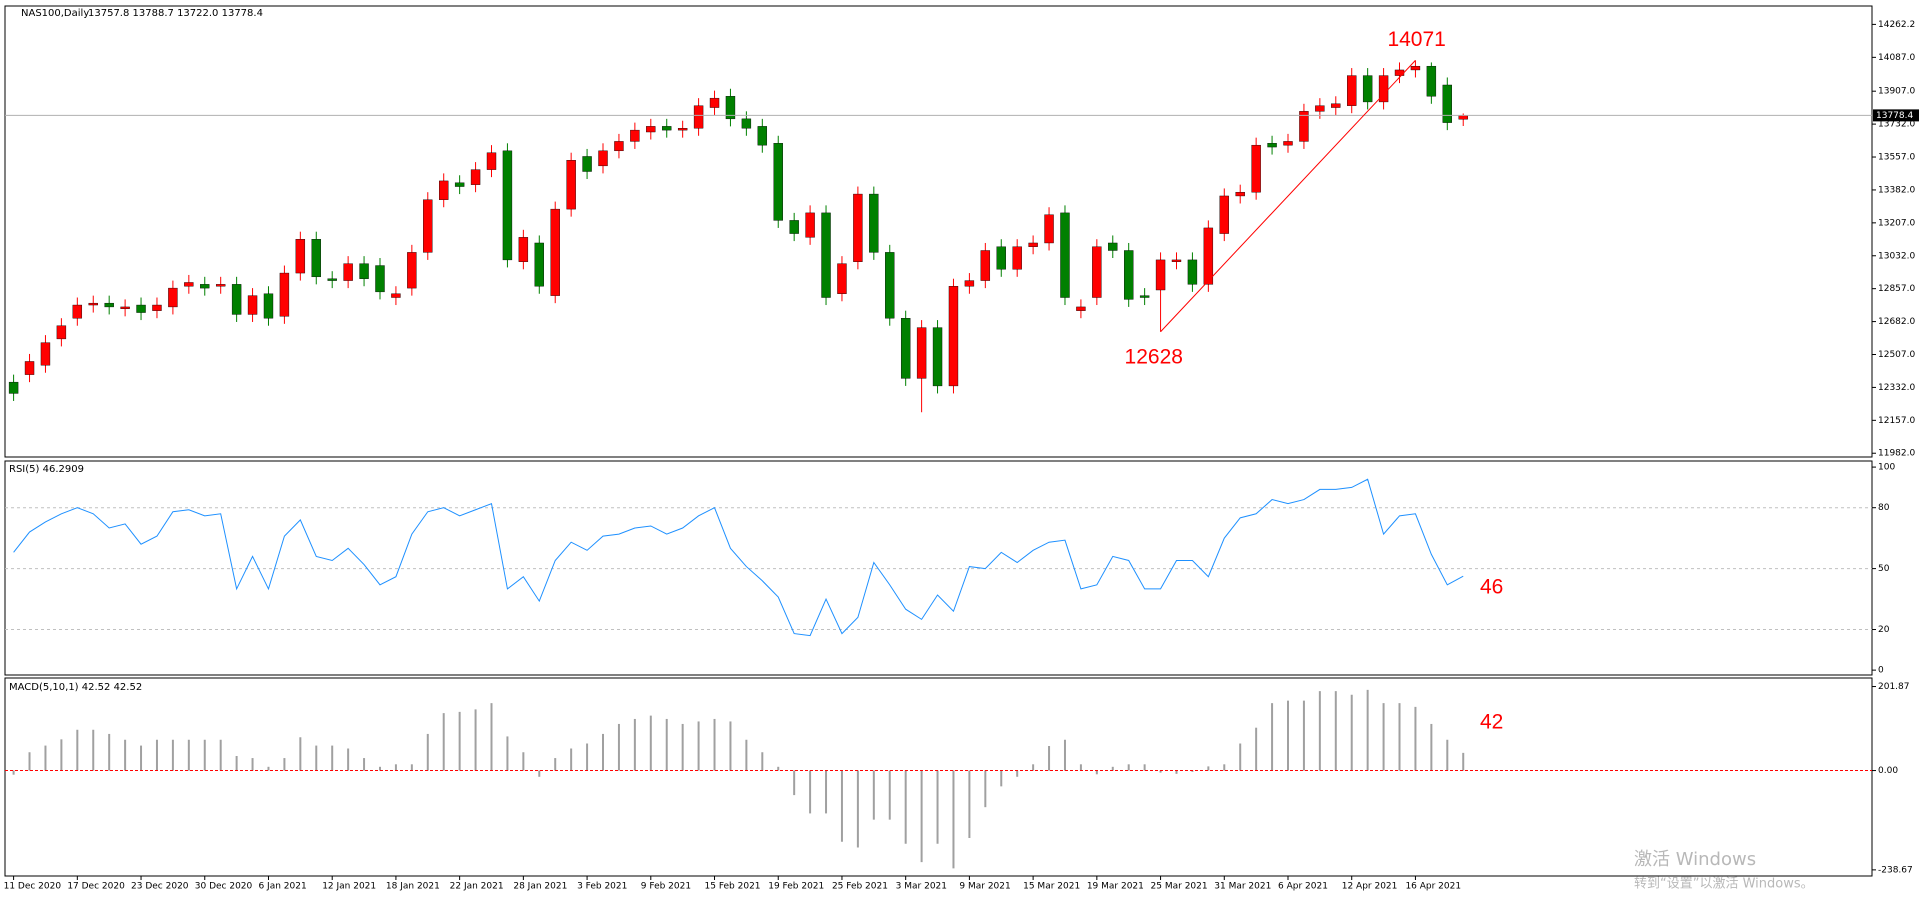 The image size is (1920, 900). I want to click on y-tick-label: 13032.0, so click(1896, 256).